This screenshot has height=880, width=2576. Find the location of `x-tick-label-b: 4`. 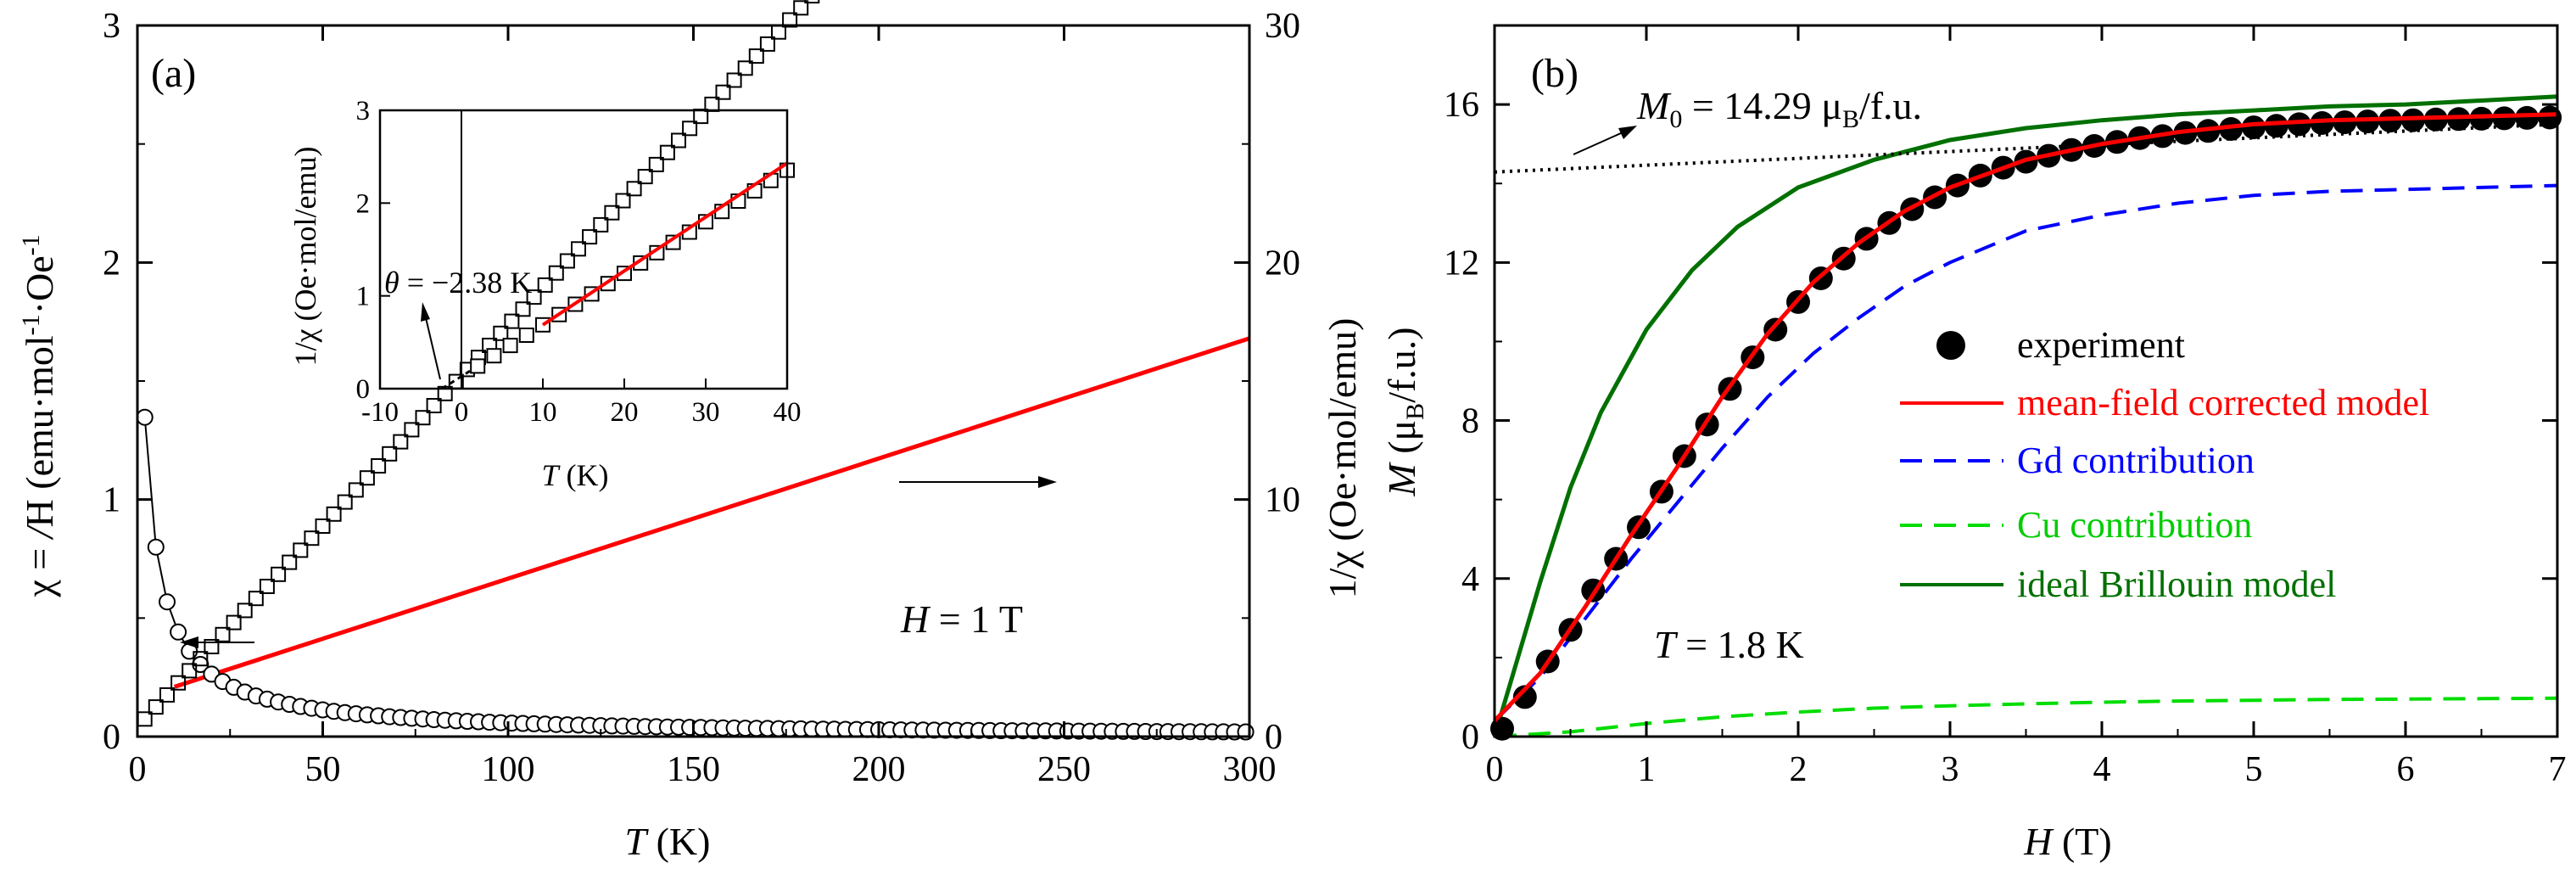

x-tick-label-b: 4 is located at coordinates (2102, 769).